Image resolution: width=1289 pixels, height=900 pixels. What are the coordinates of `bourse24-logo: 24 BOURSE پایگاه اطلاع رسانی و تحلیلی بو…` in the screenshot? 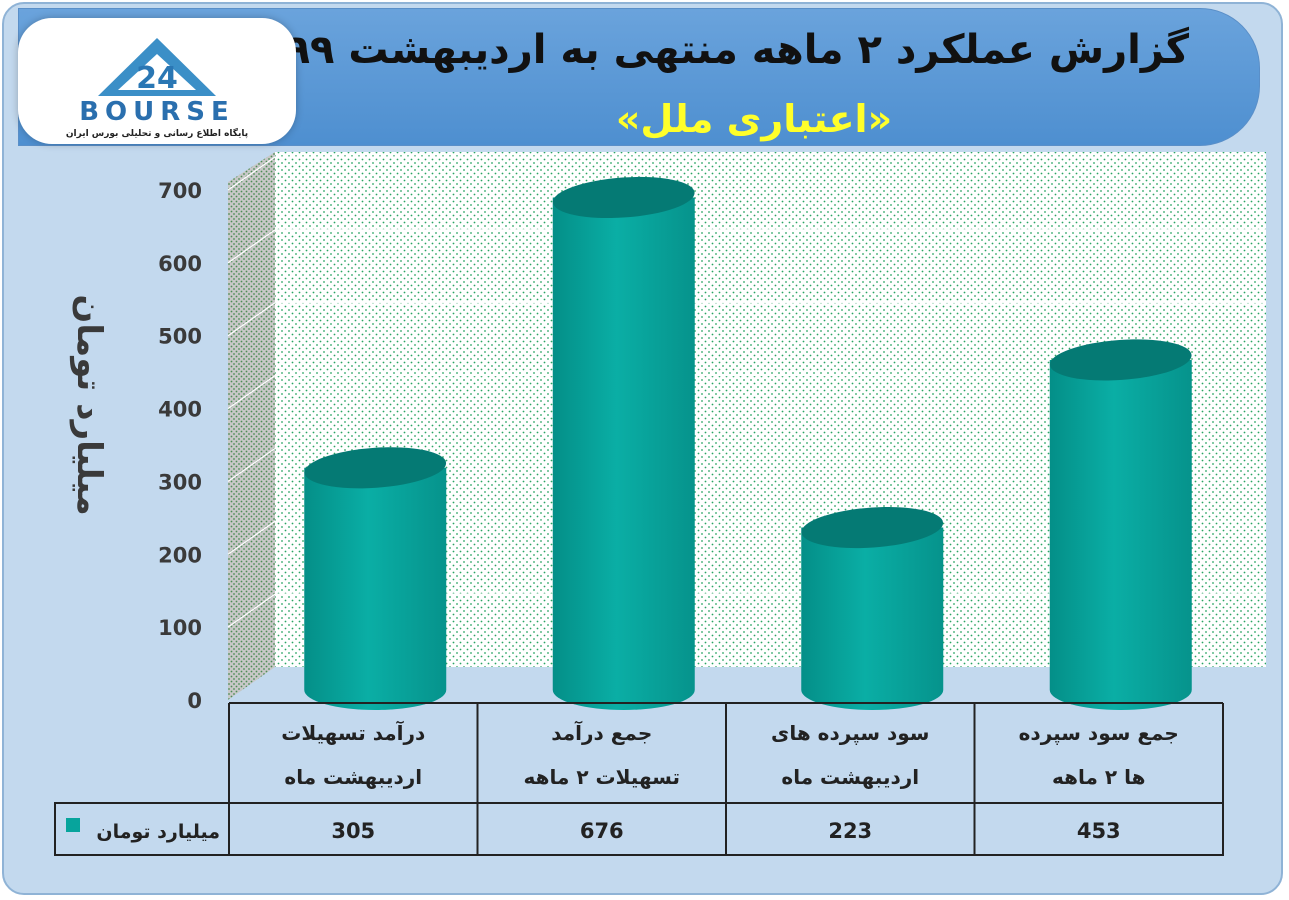 It's located at (157, 81).